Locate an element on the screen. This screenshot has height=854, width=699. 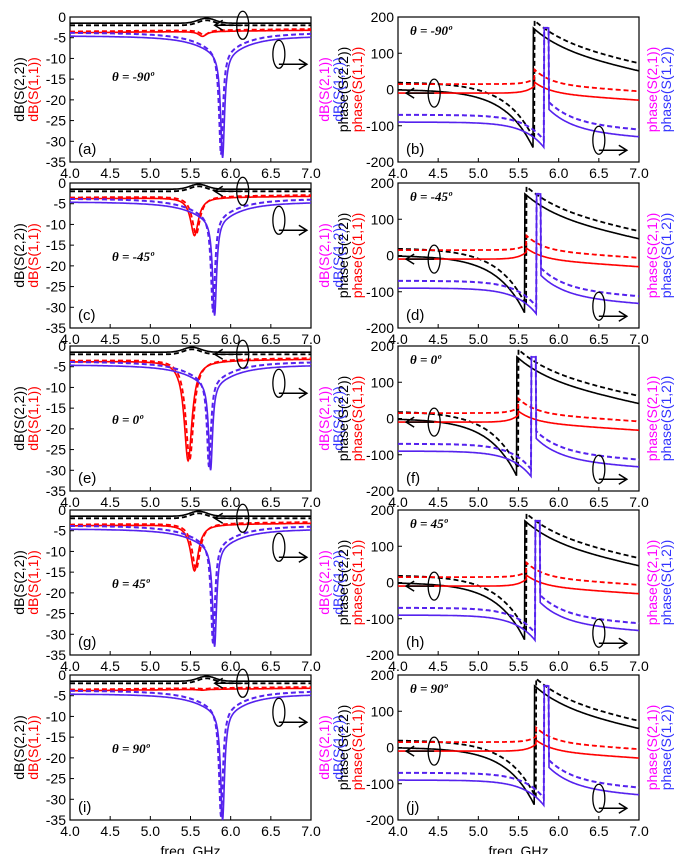
panel-label: (f) is located at coordinates (413, 478).